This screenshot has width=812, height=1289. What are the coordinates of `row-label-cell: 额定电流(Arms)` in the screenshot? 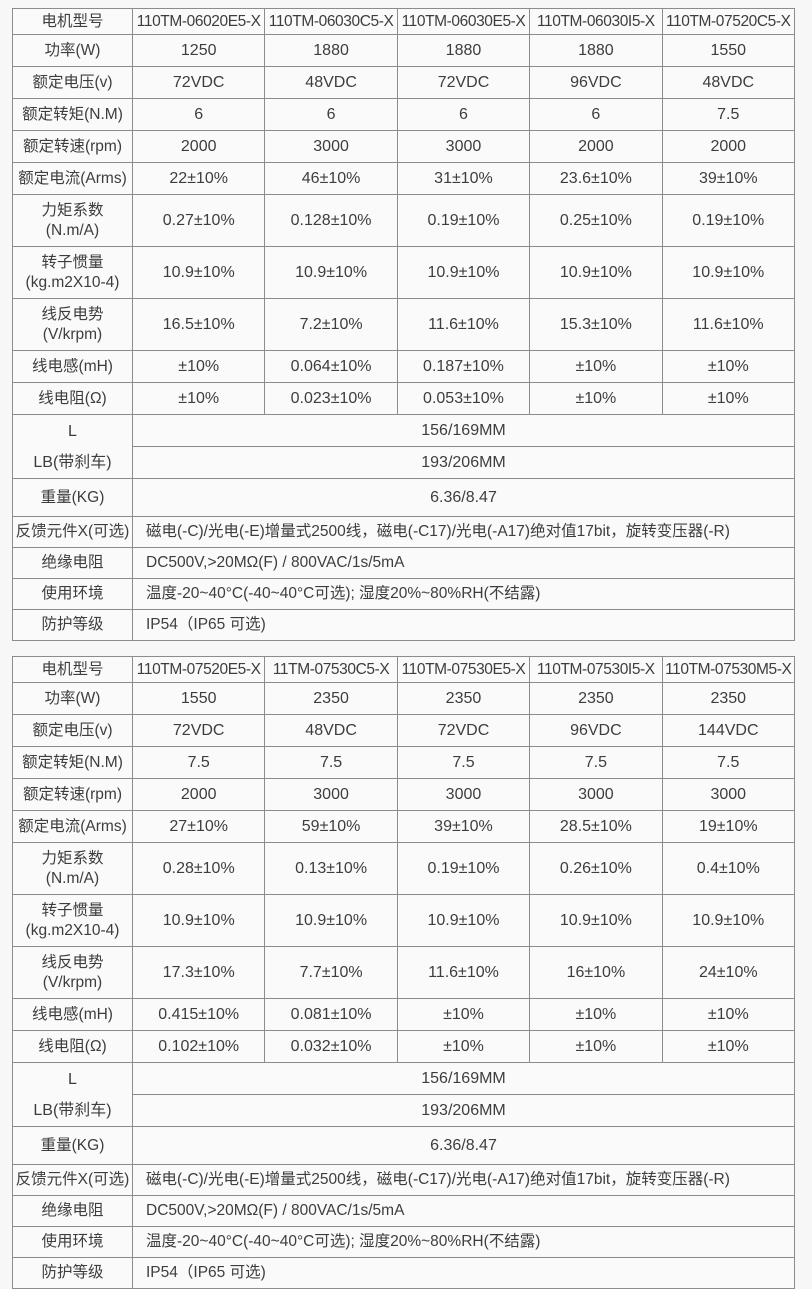 It's located at (72, 178).